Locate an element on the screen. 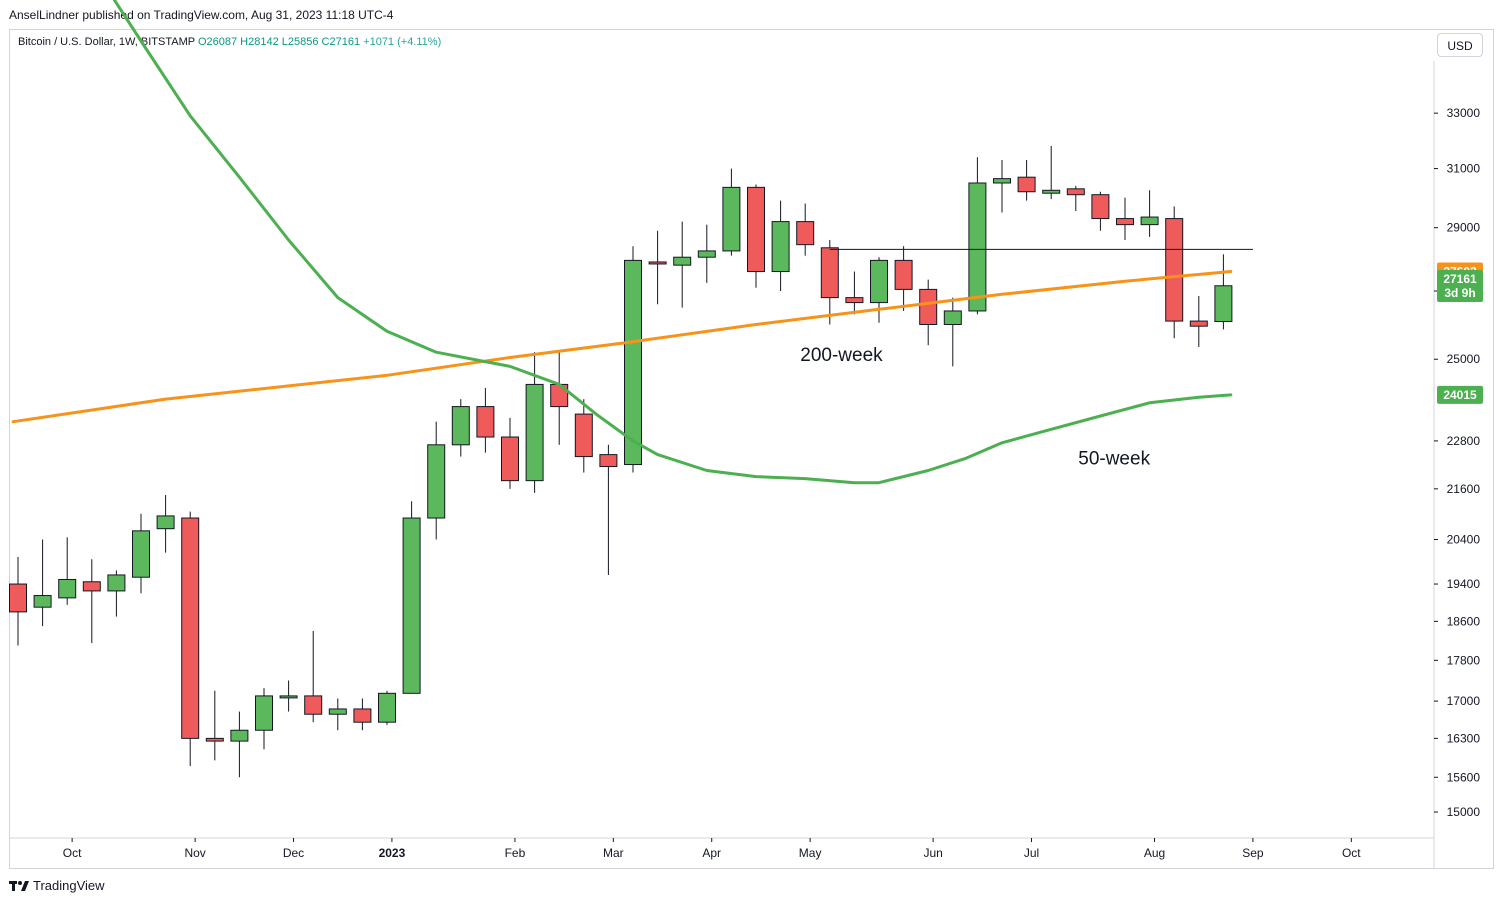 The width and height of the screenshot is (1501, 904). time-tick-label: Apr is located at coordinates (711, 853).